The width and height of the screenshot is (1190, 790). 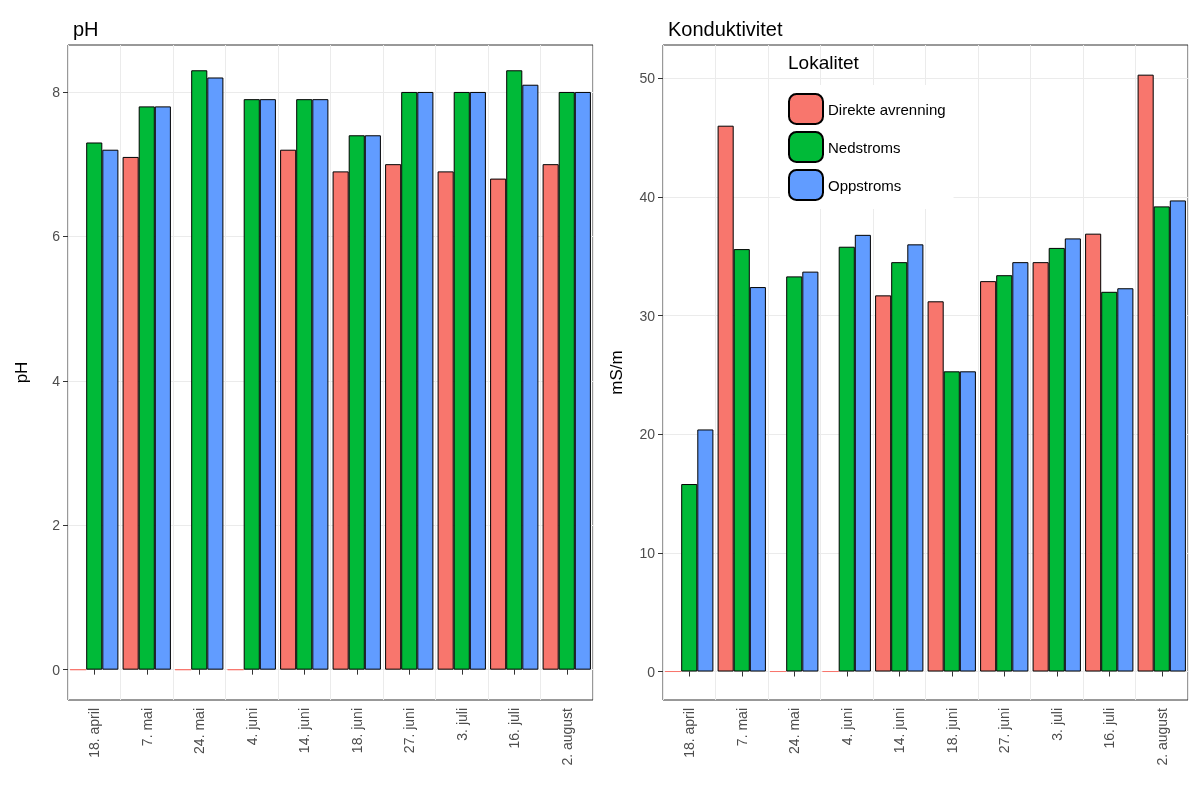 I want to click on y-tick-label: 6, so click(x=56, y=236).